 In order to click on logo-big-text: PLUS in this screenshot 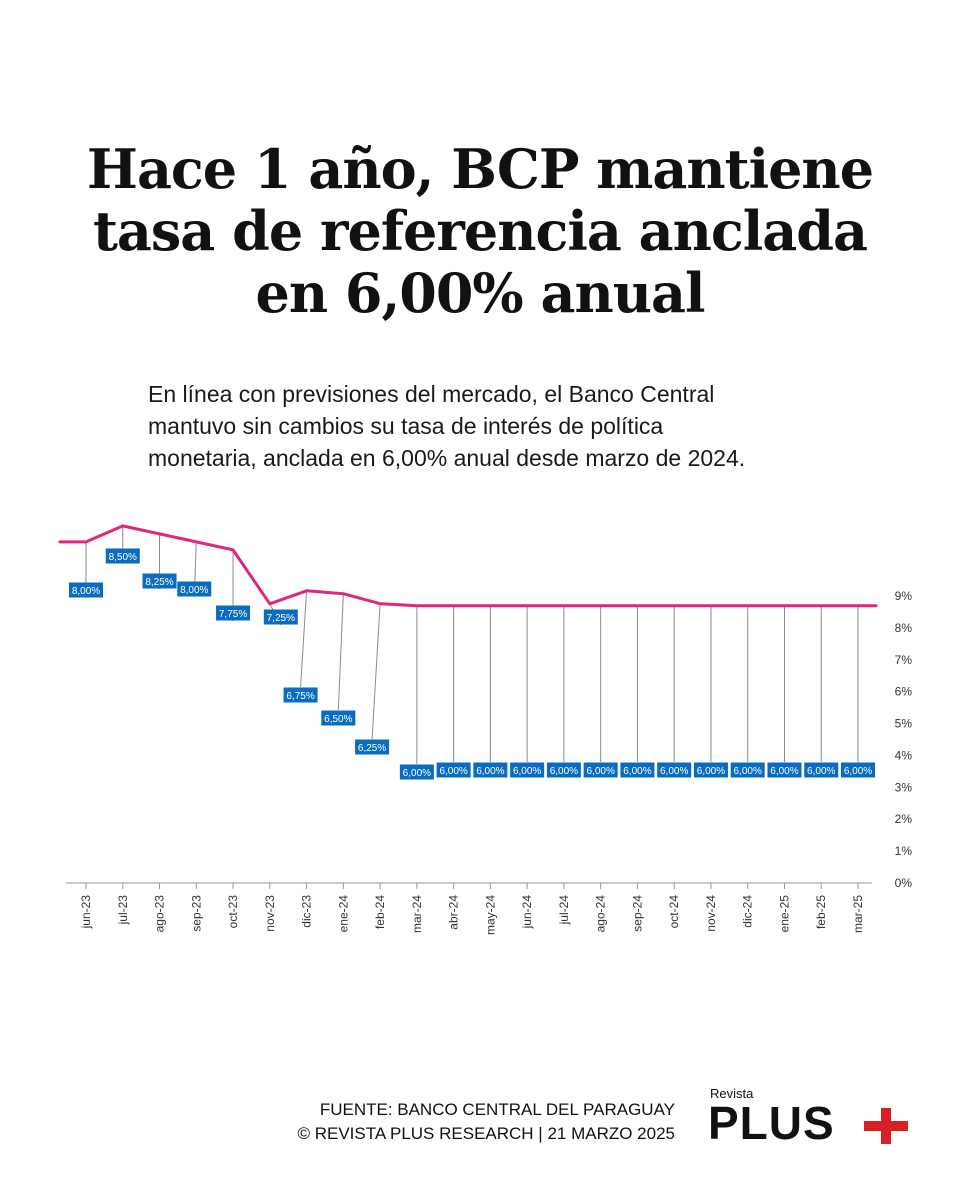, I will do `click(771, 1123)`.